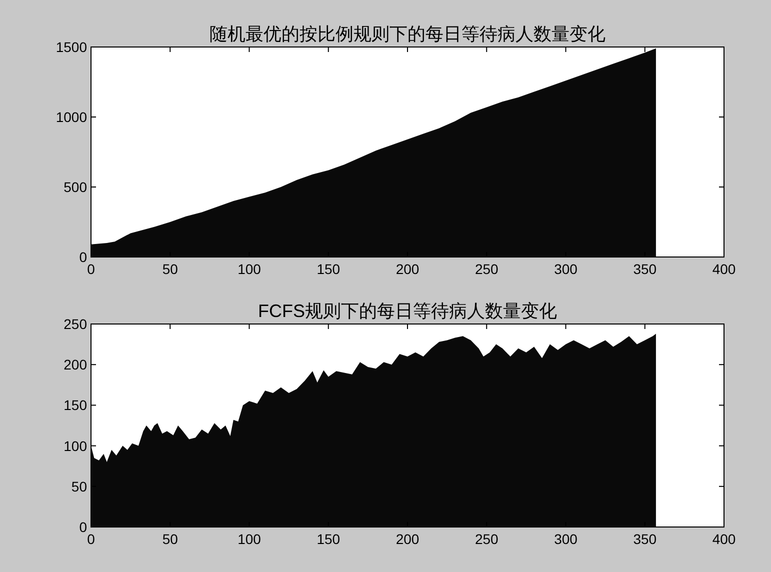 The width and height of the screenshot is (771, 572). I want to click on chart-title: FCFS规则下的每日等待病人数量变化, so click(407, 311).